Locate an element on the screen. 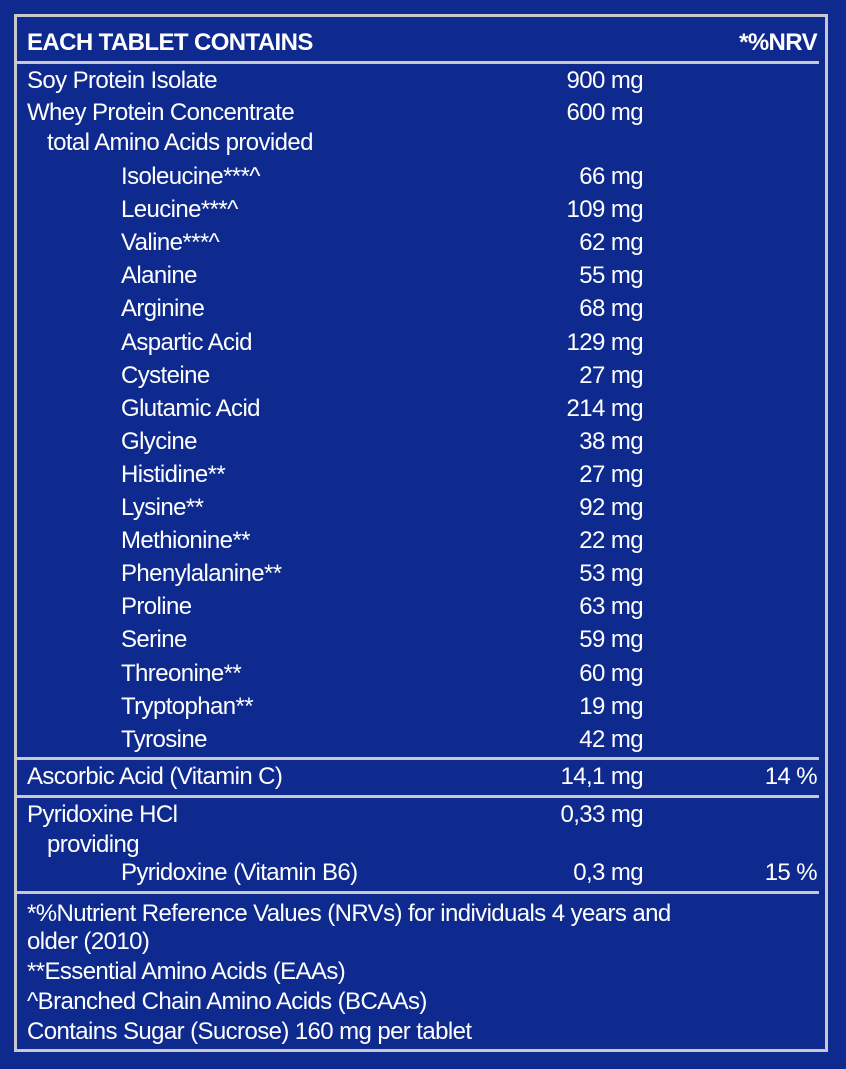 The width and height of the screenshot is (846, 1069). amino-acid-amount: 59 mg is located at coordinates (611, 640).